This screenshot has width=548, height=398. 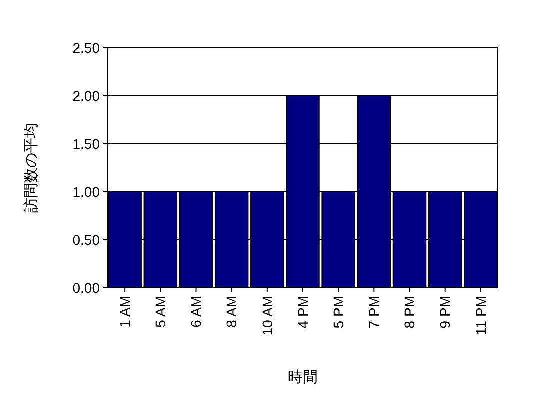 I want to click on x-tick-label: 5 AM, so click(x=160, y=312).